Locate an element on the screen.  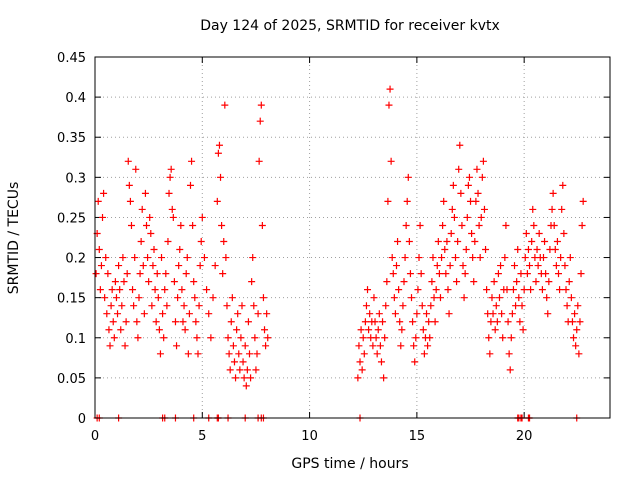
x-tick-label: 15 is located at coordinates (417, 436).